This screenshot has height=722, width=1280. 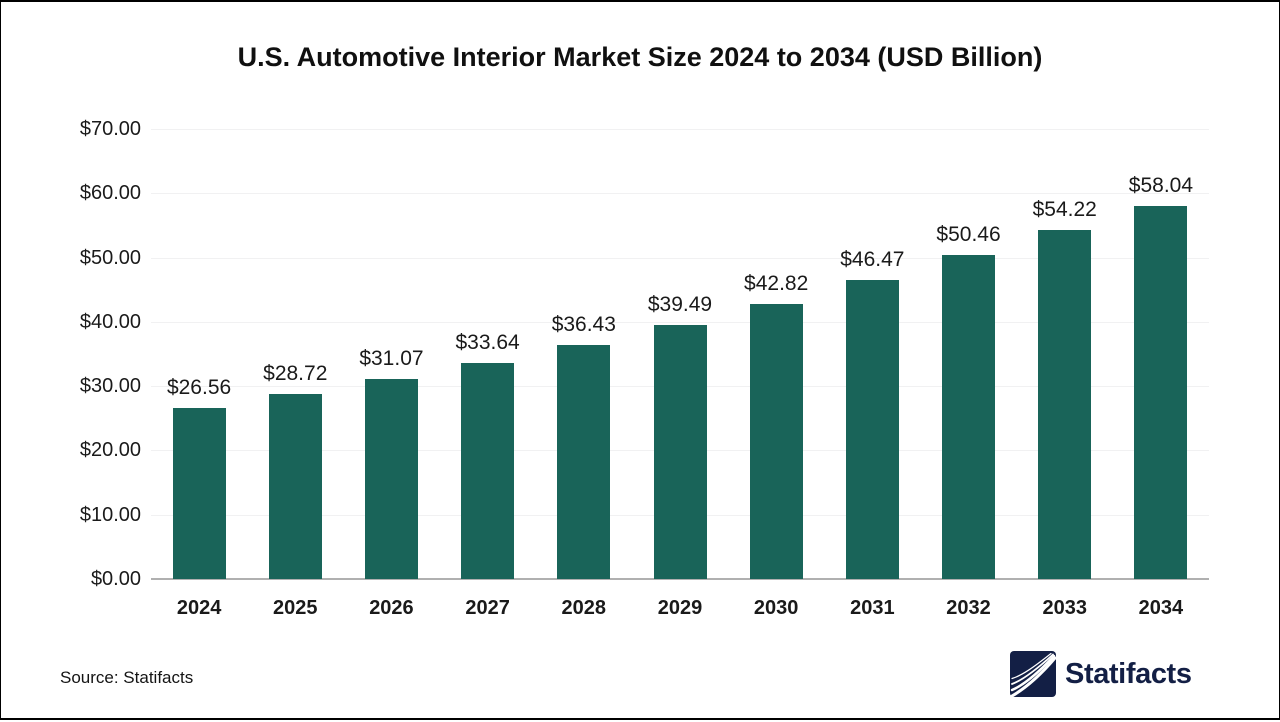 What do you see at coordinates (1064, 608) in the screenshot?
I see `x-axis-tick-label: 2033` at bounding box center [1064, 608].